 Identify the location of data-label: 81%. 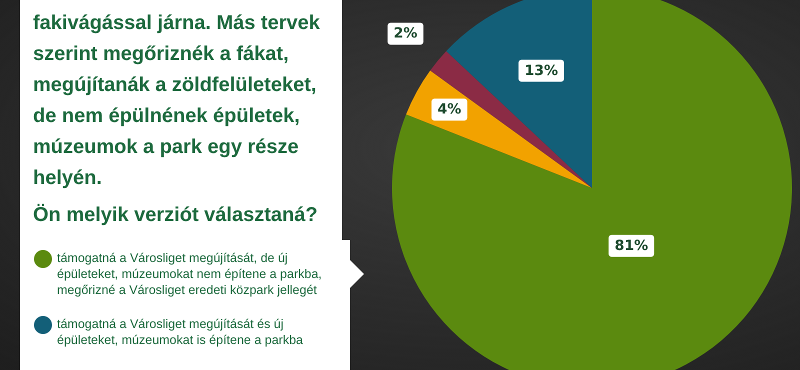
(631, 246).